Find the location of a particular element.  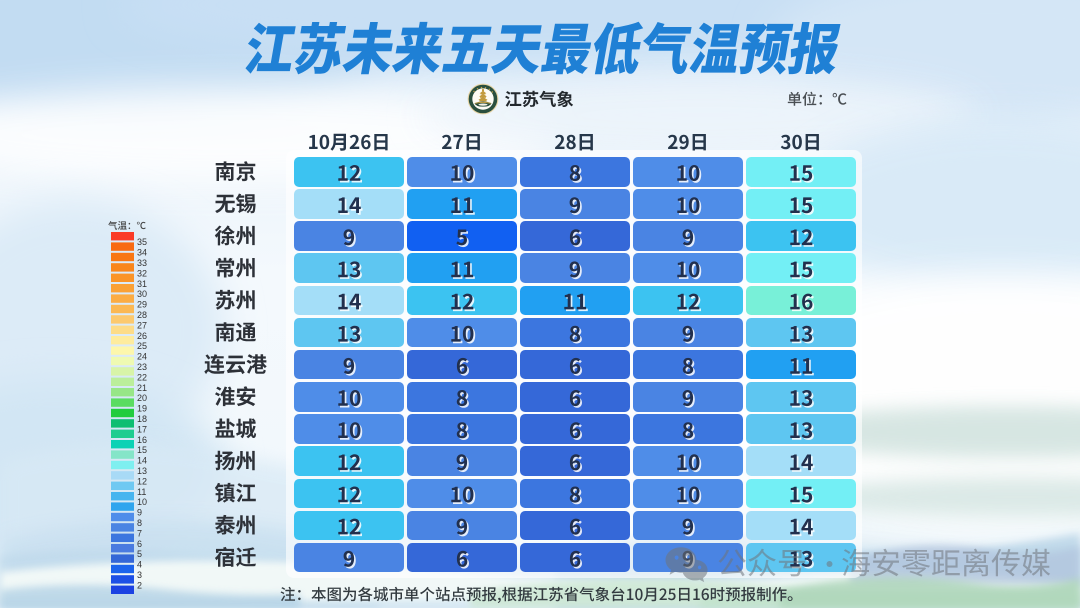

svg-text: 25 is located at coordinates (142, 346).